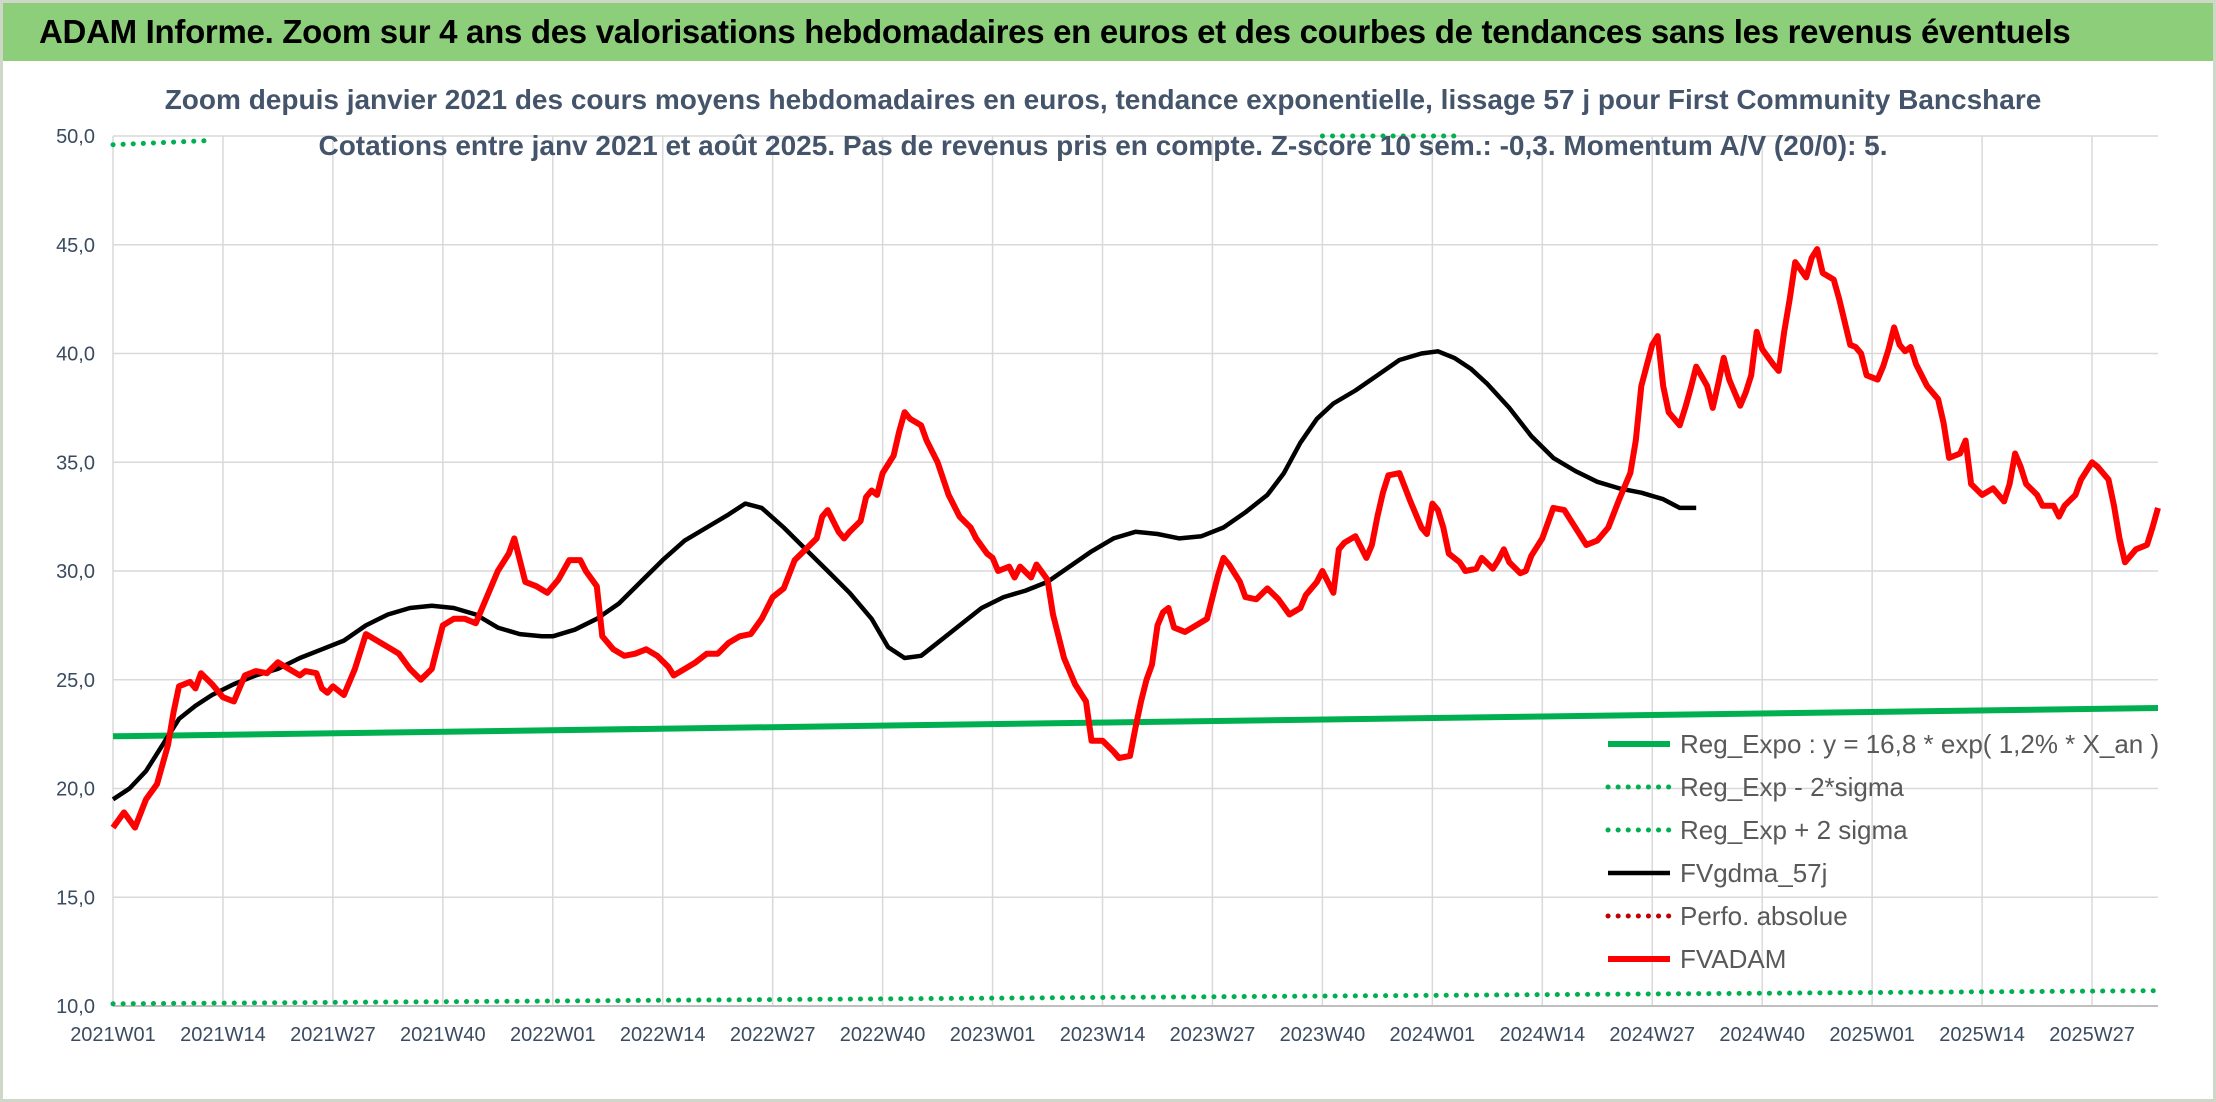 The image size is (2216, 1102). Describe the element at coordinates (1872, 1035) in the screenshot. I see `x-tick-label: 2025W01` at that location.